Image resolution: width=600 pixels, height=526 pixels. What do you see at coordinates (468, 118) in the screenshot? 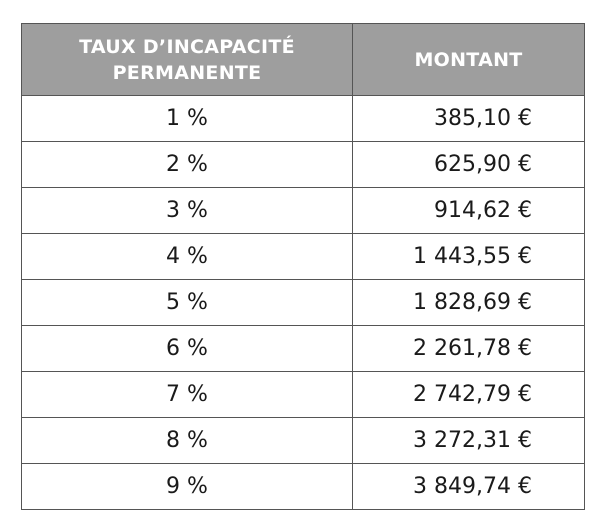
I see `amount-cell: 385,10 €` at bounding box center [468, 118].